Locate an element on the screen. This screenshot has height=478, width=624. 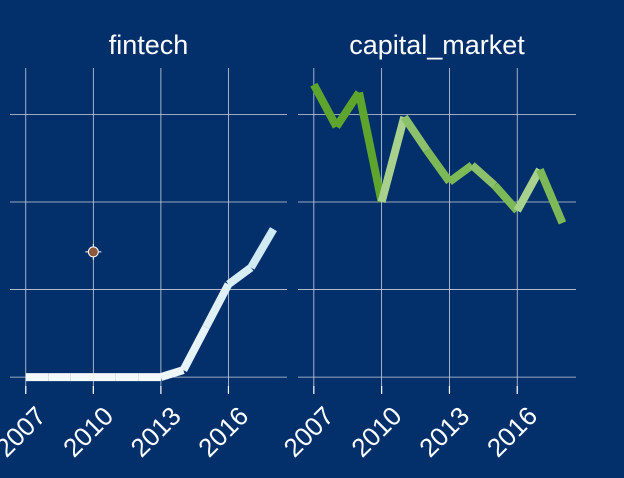
panel-title: fintech is located at coordinates (149, 45).